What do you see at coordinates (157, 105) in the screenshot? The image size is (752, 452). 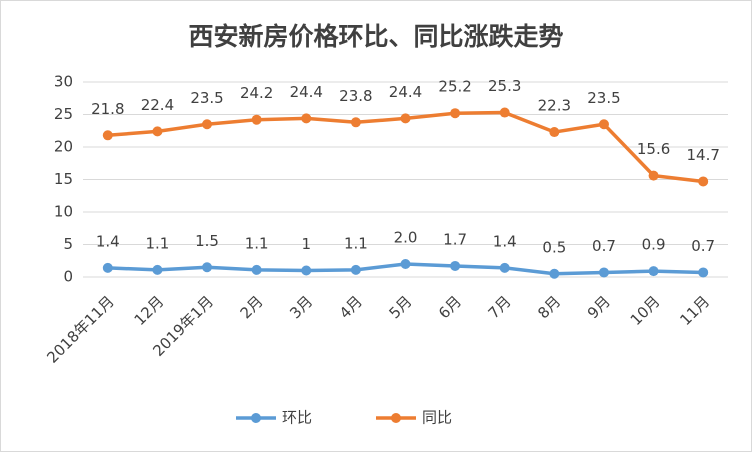 I see `data-label: 22.4` at bounding box center [157, 105].